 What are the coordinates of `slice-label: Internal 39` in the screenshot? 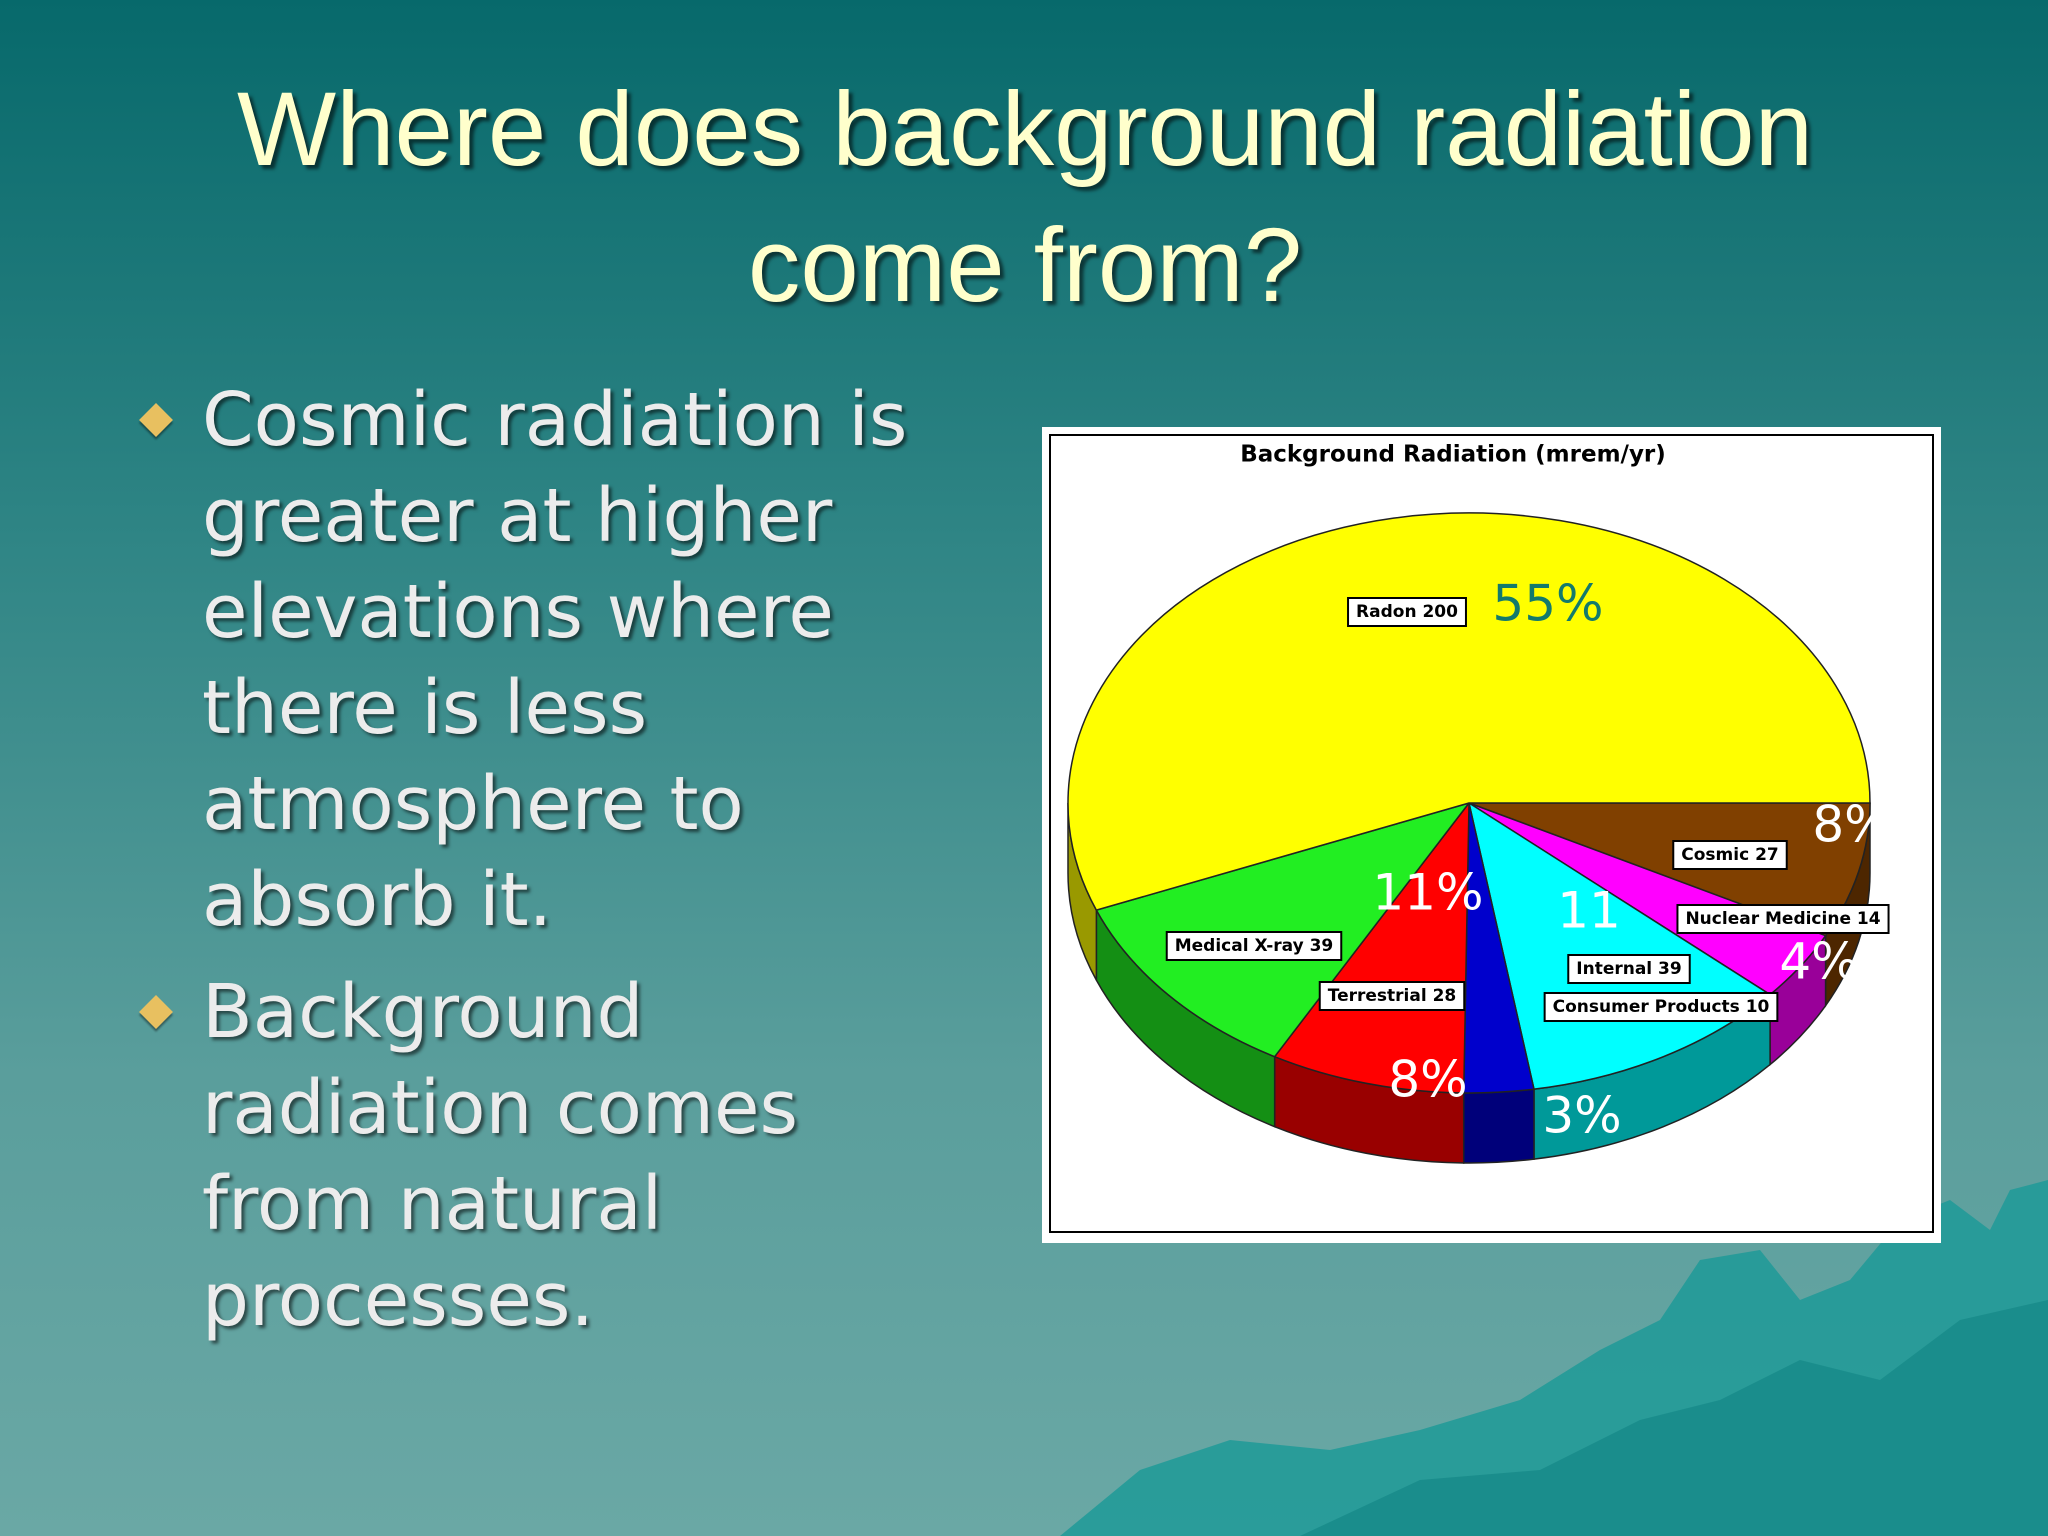 It's located at (1629, 969).